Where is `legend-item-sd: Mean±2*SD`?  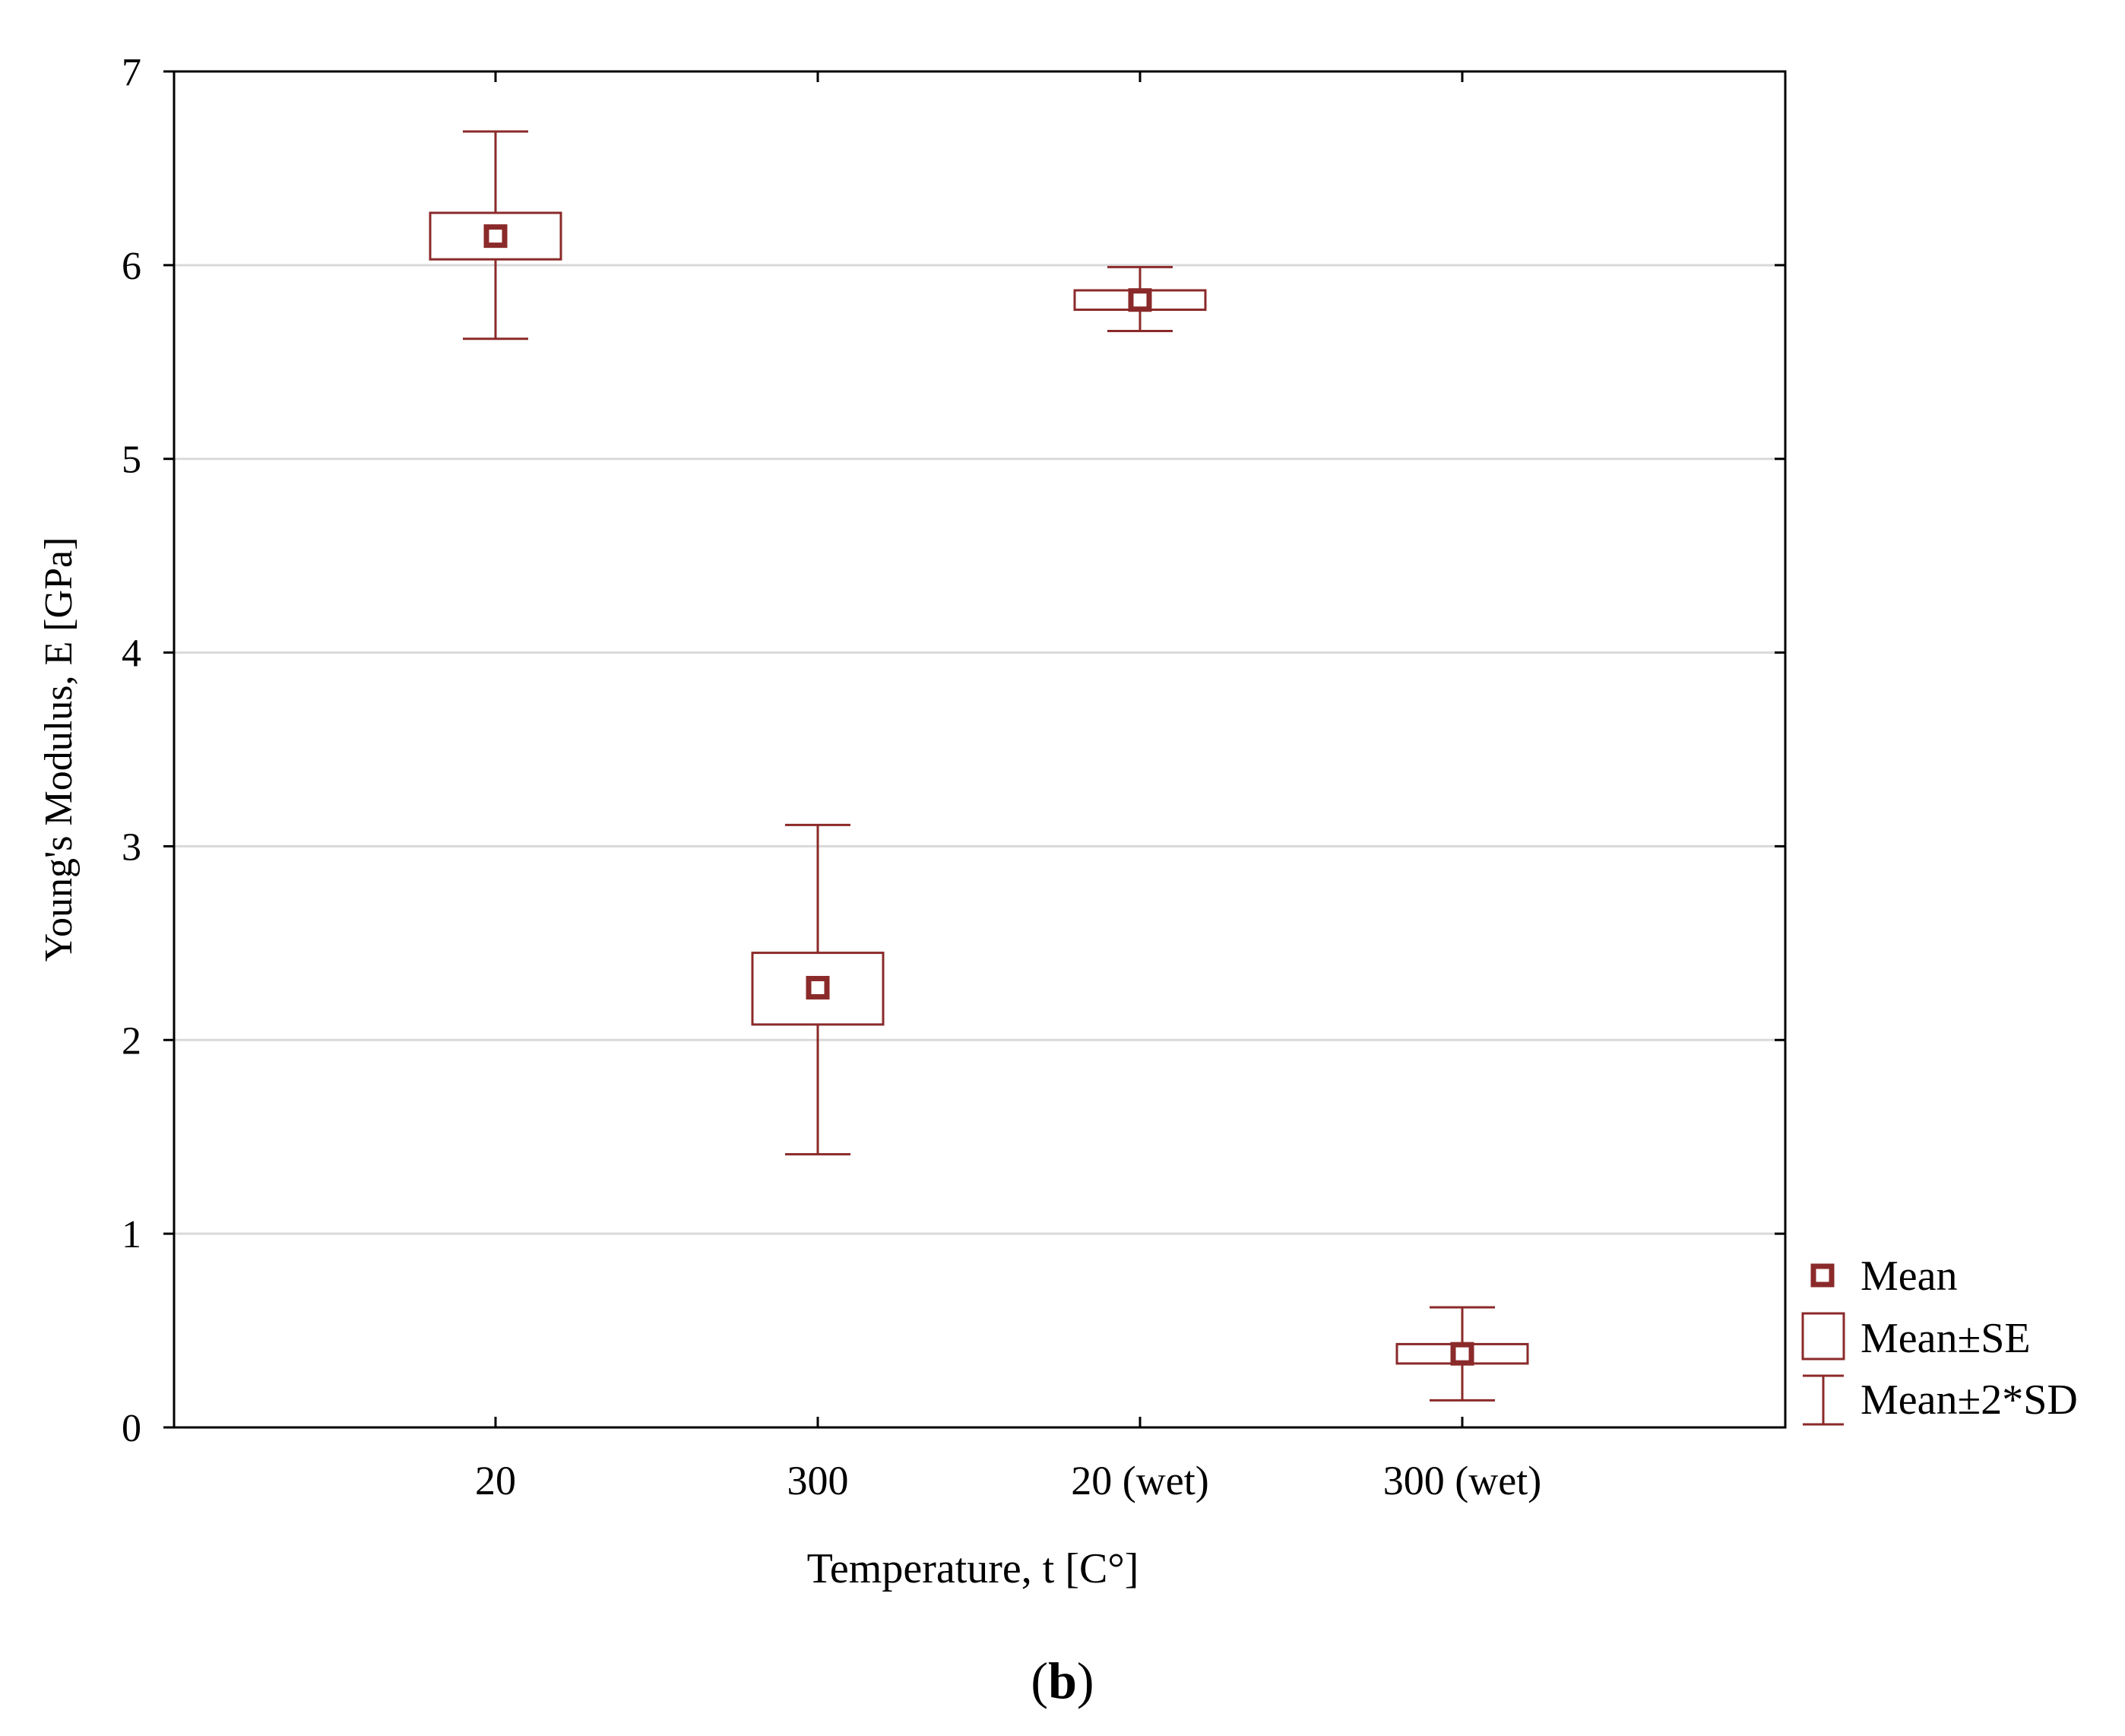
legend-item-sd: Mean±2*SD is located at coordinates (1969, 1400).